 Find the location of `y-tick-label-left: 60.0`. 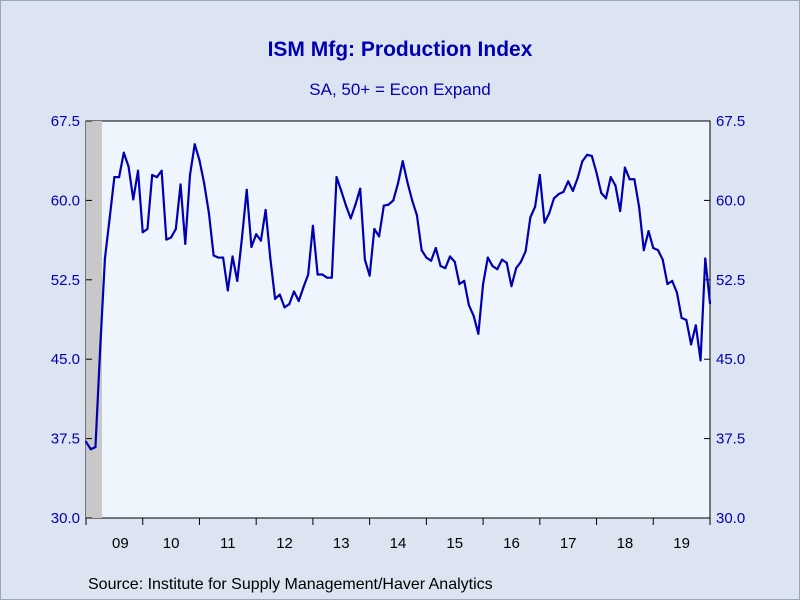

y-tick-label-left: 60.0 is located at coordinates (65, 200).